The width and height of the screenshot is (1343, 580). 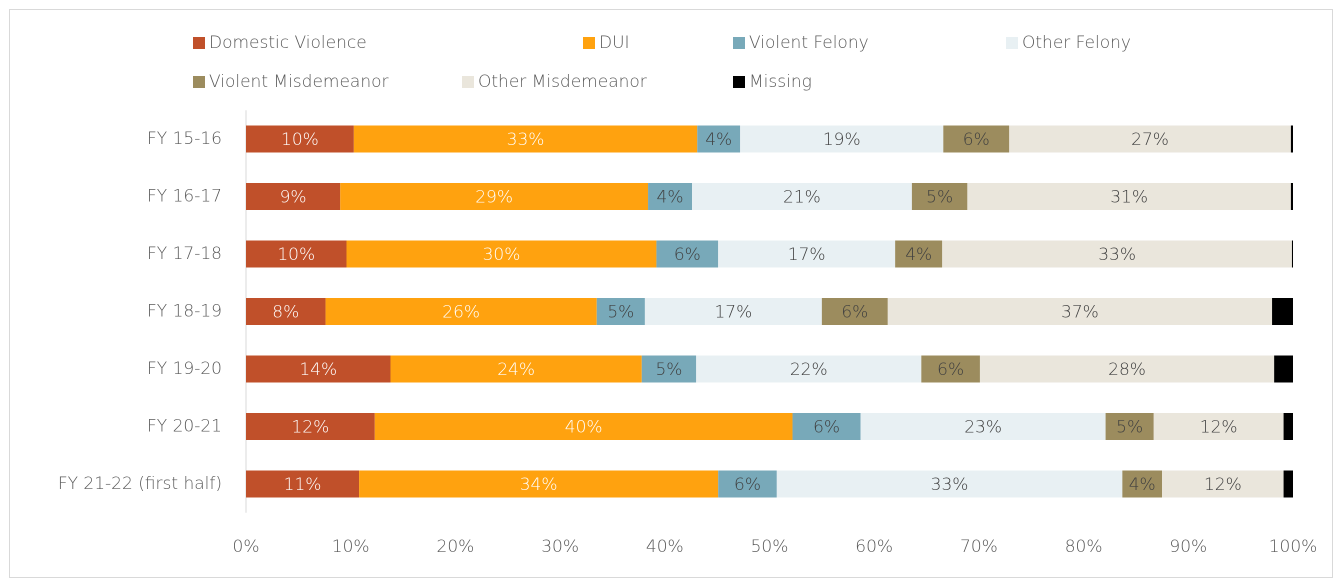 What do you see at coordinates (184, 197) in the screenshot?
I see `y-tick-label: FY 16-17` at bounding box center [184, 197].